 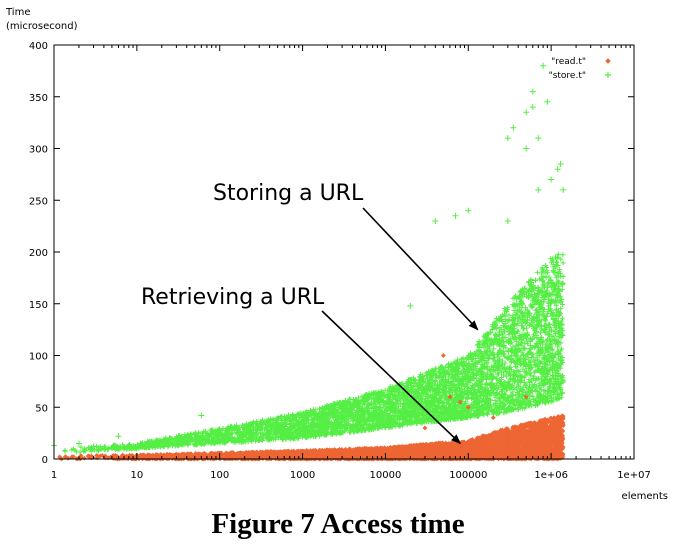 What do you see at coordinates (311, 407) in the screenshot?
I see `series-read` at bounding box center [311, 407].